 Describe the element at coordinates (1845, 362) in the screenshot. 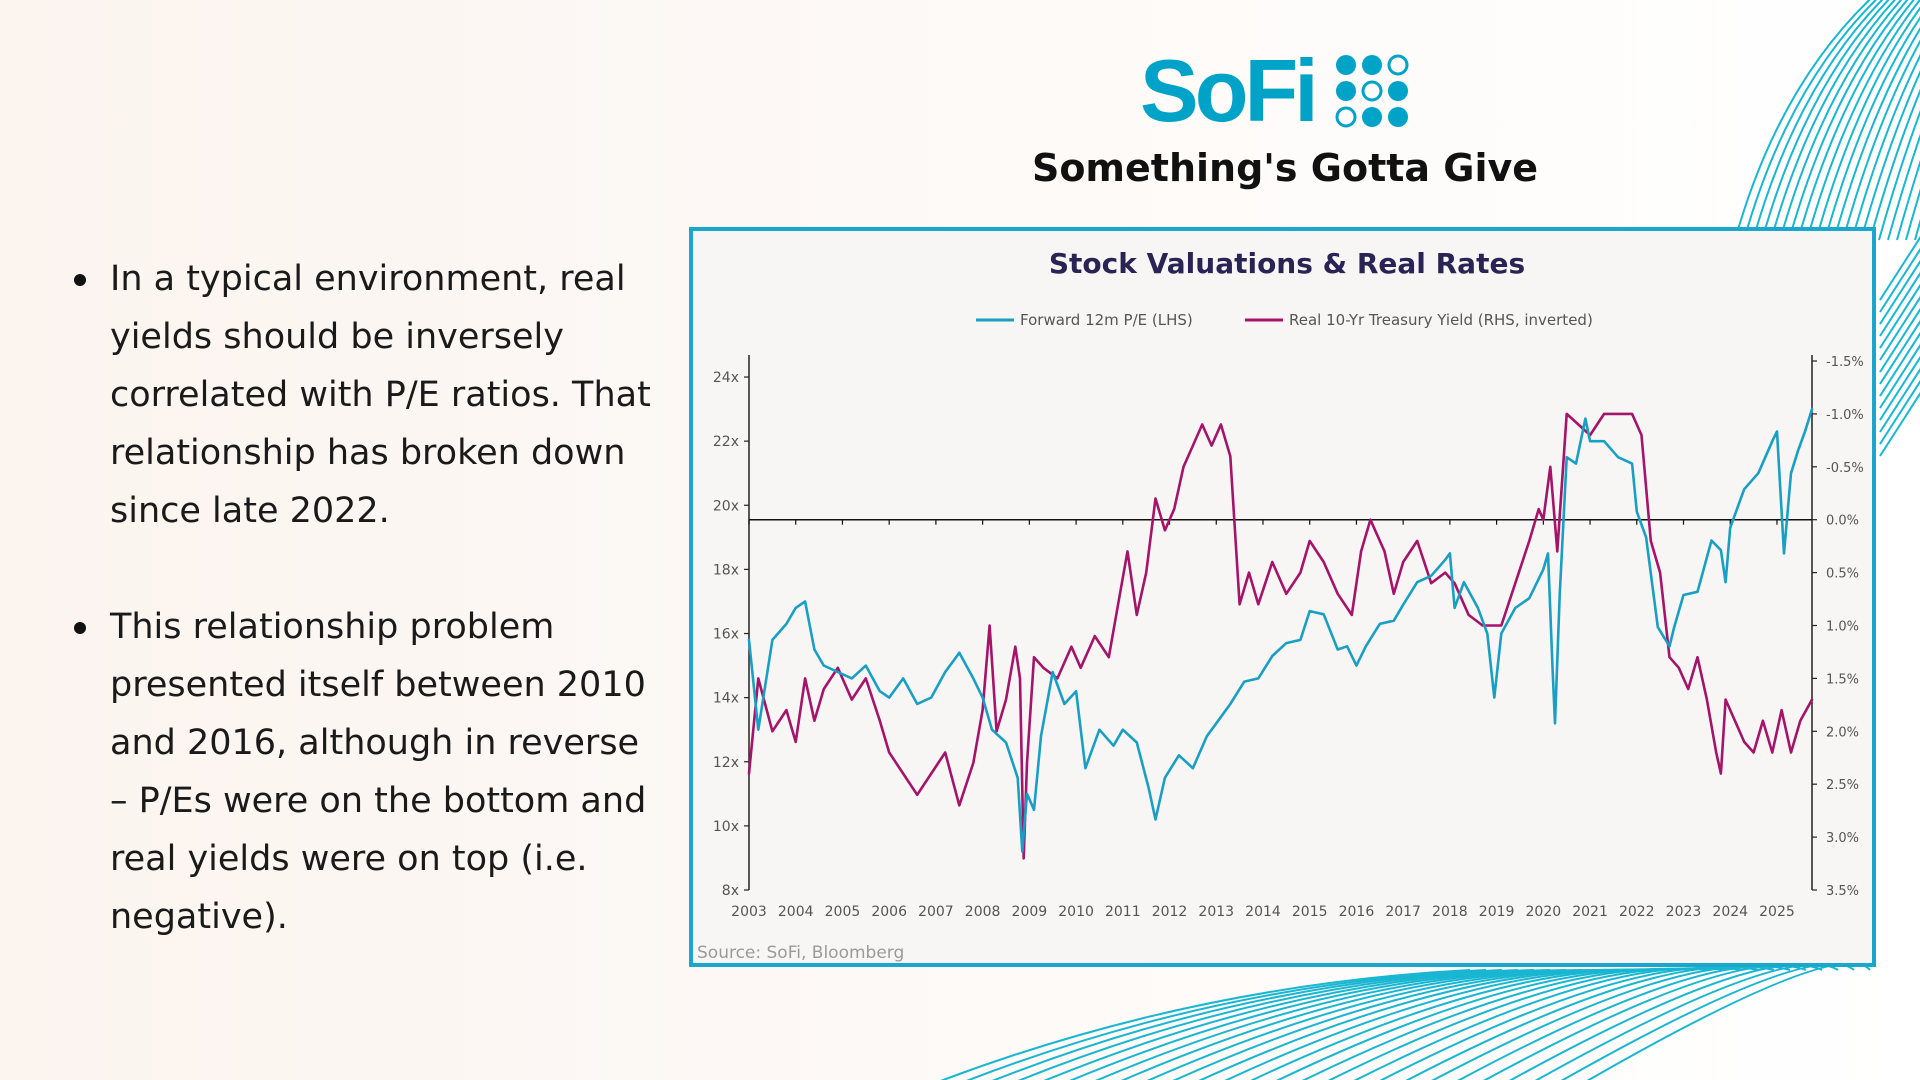

I see `right-axis-tick-label: -1.5%` at that location.